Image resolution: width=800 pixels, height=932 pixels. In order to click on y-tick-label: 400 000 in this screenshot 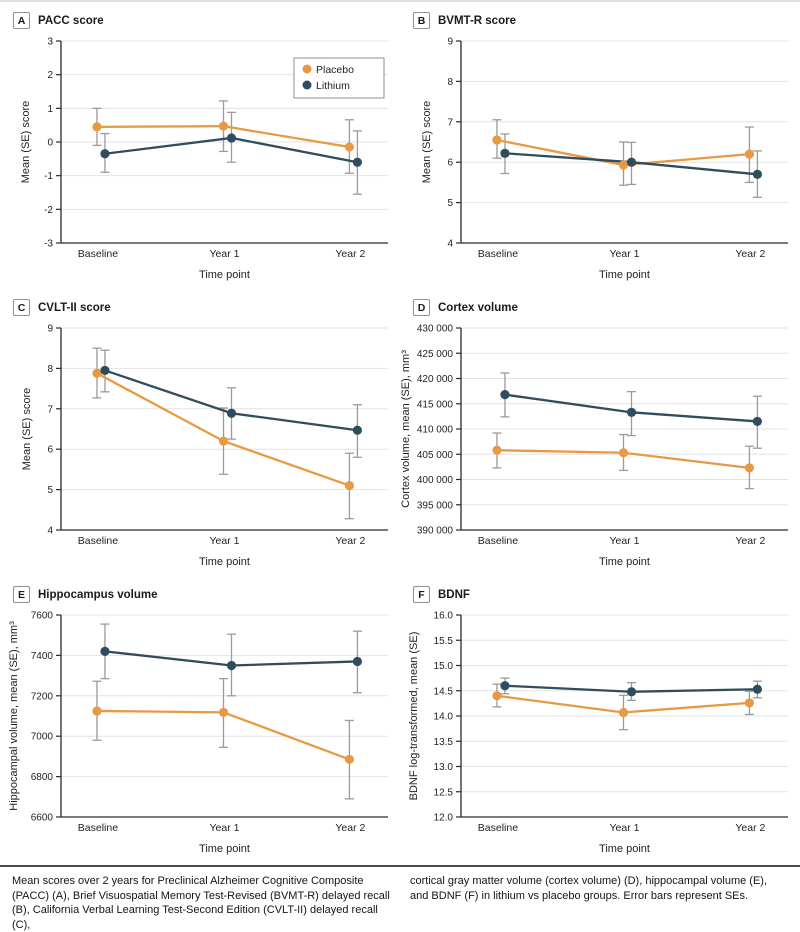, I will do `click(435, 480)`.